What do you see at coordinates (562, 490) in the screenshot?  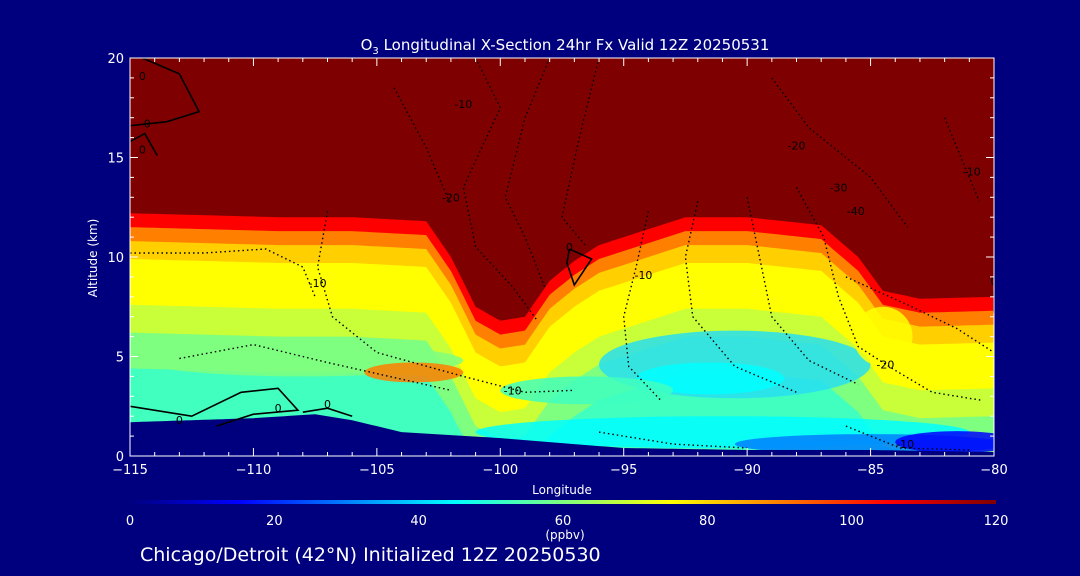 I see `x-axis-label: Longitude` at bounding box center [562, 490].